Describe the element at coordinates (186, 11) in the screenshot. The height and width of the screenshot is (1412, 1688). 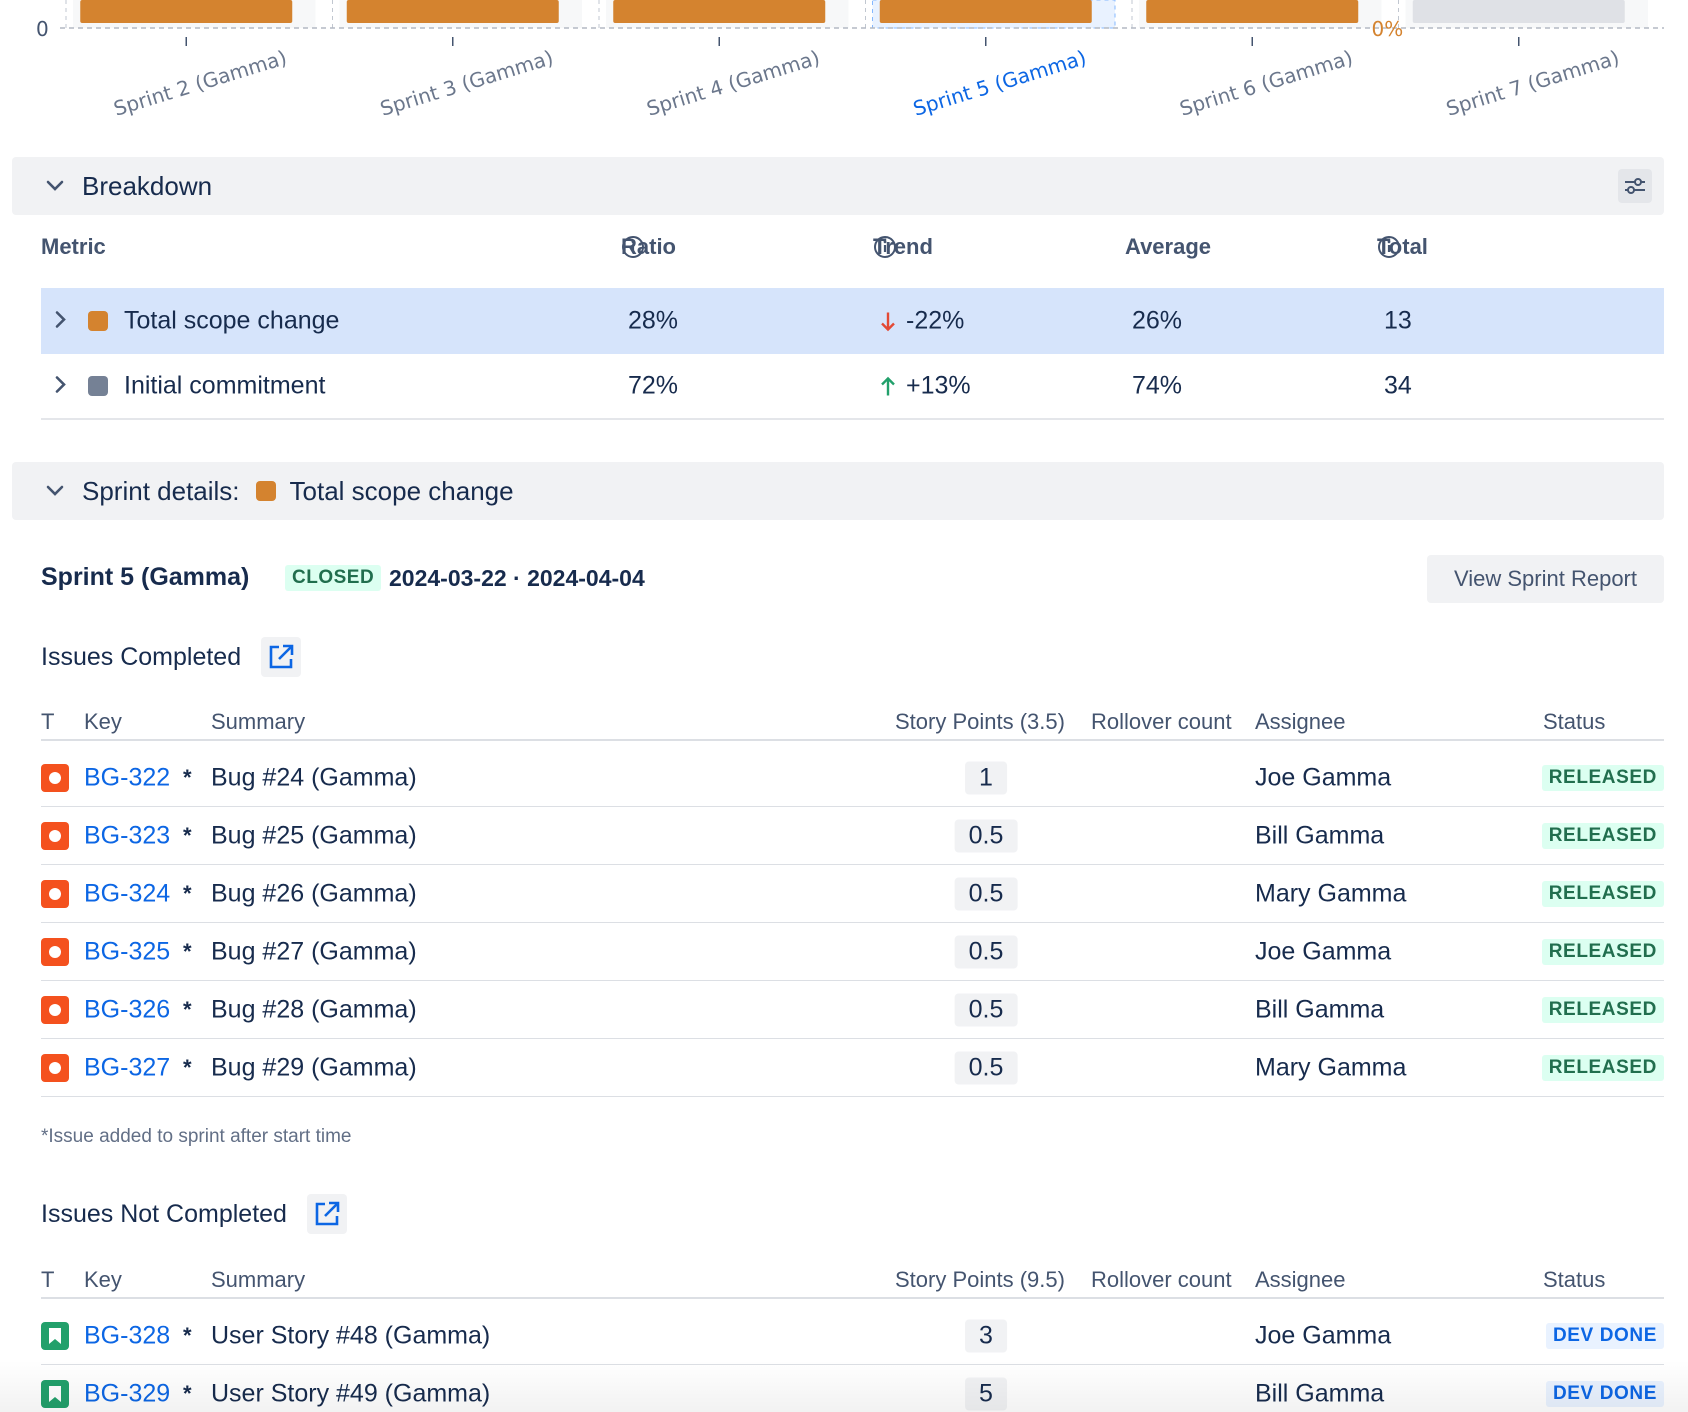
I see `bar-sprint-2-gamma` at that location.